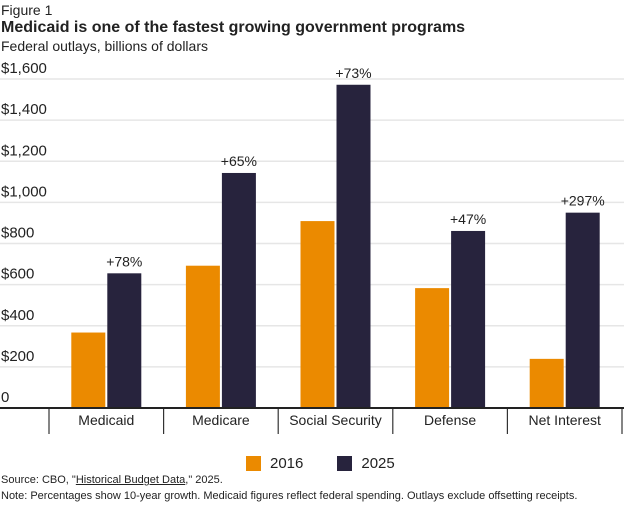 This screenshot has height=507, width=624. I want to click on y-tick-label: $1,200, so click(24, 150).